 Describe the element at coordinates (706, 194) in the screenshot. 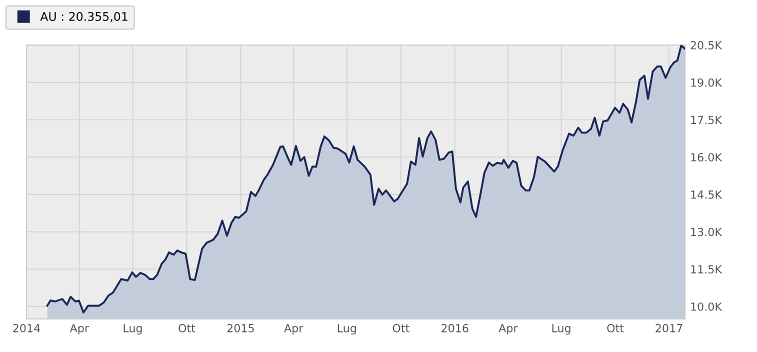

I see `y-tick-label: 14.5K` at that location.